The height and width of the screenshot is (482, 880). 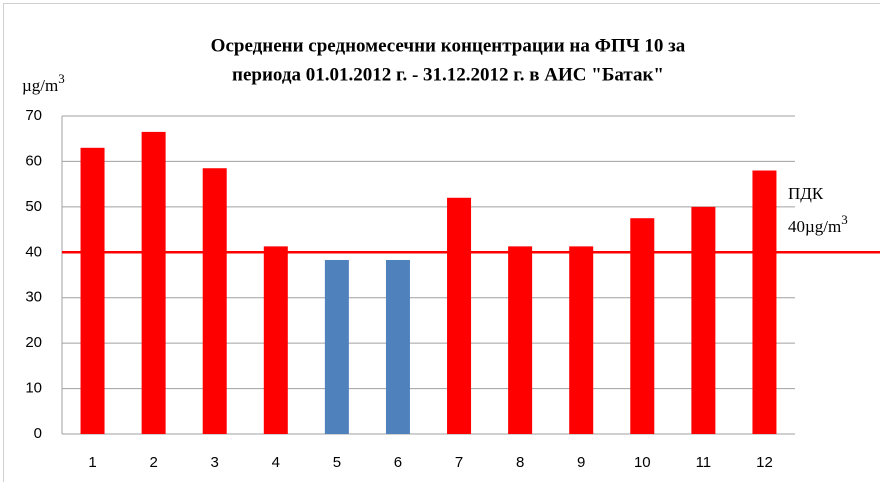 What do you see at coordinates (398, 462) in the screenshot?
I see `x-tick-label: 6` at bounding box center [398, 462].